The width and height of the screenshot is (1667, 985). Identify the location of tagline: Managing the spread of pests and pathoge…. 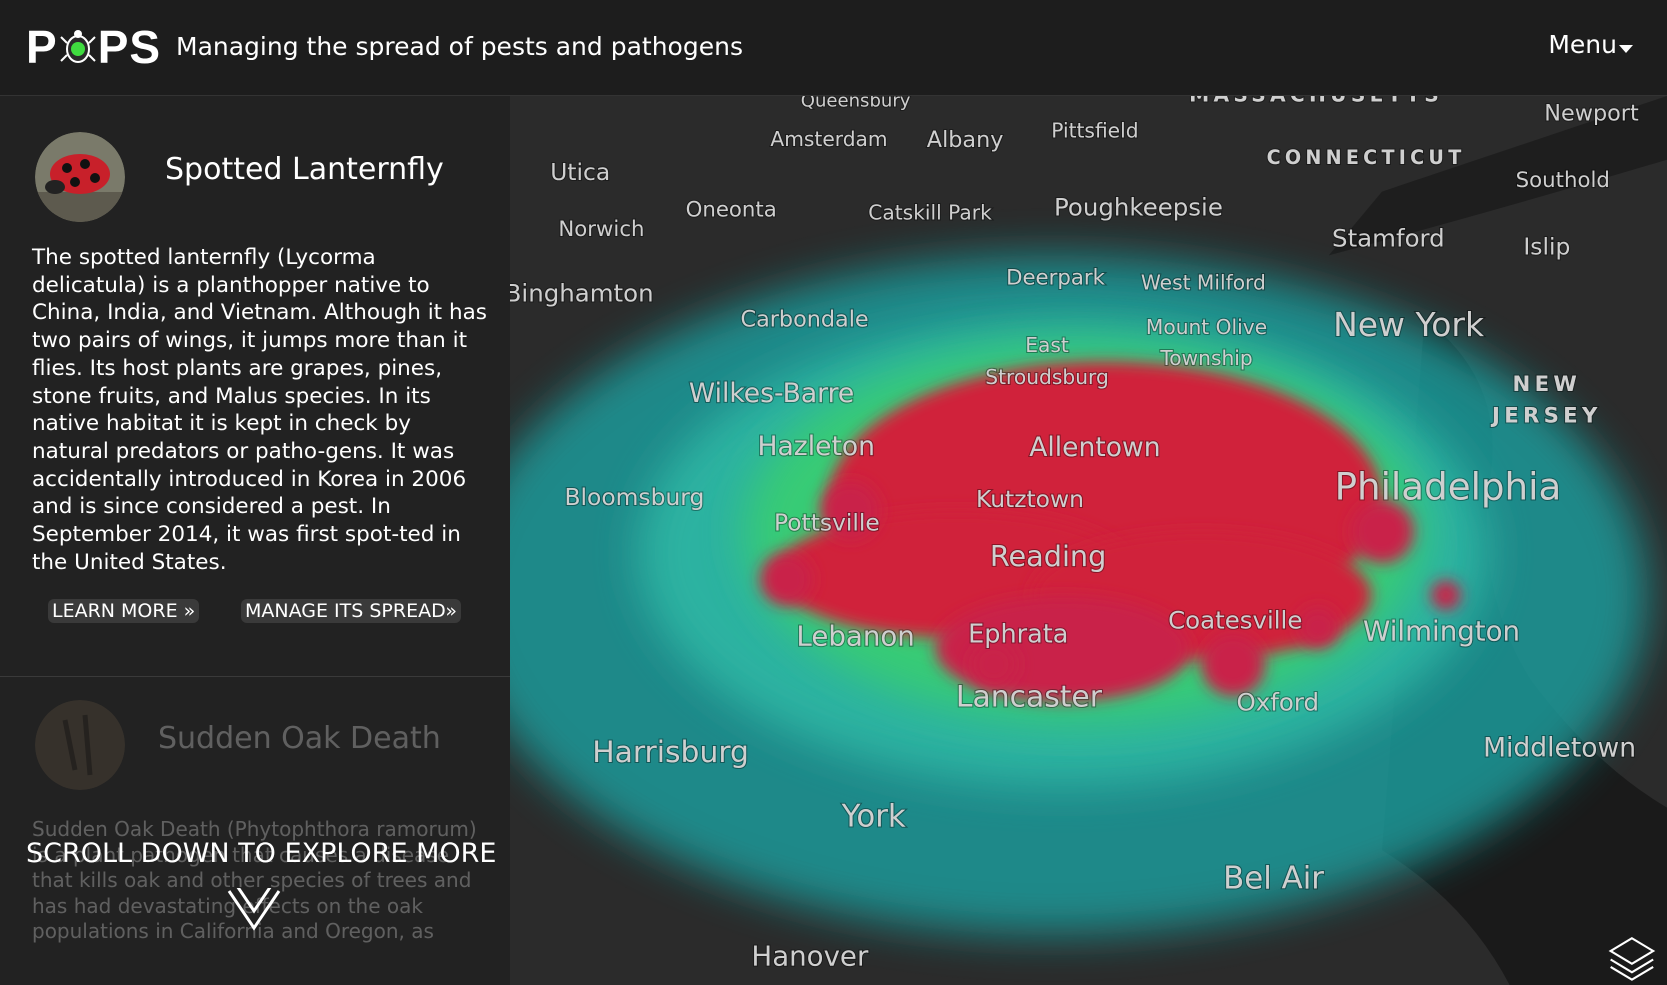
(459, 46).